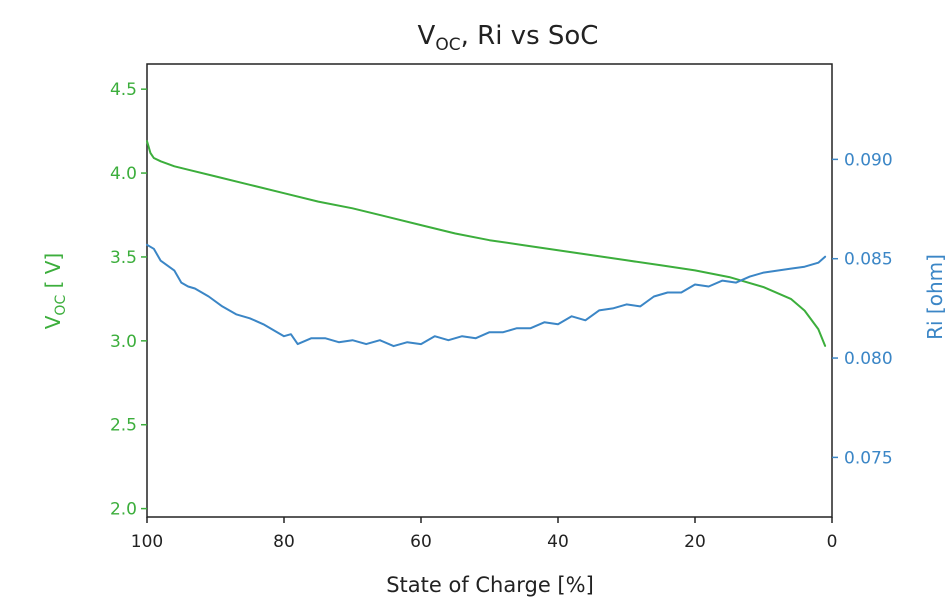 The width and height of the screenshot is (952, 600). Describe the element at coordinates (55, 291) in the screenshot. I see `left-y-axis-label: VOC [ V]` at that location.